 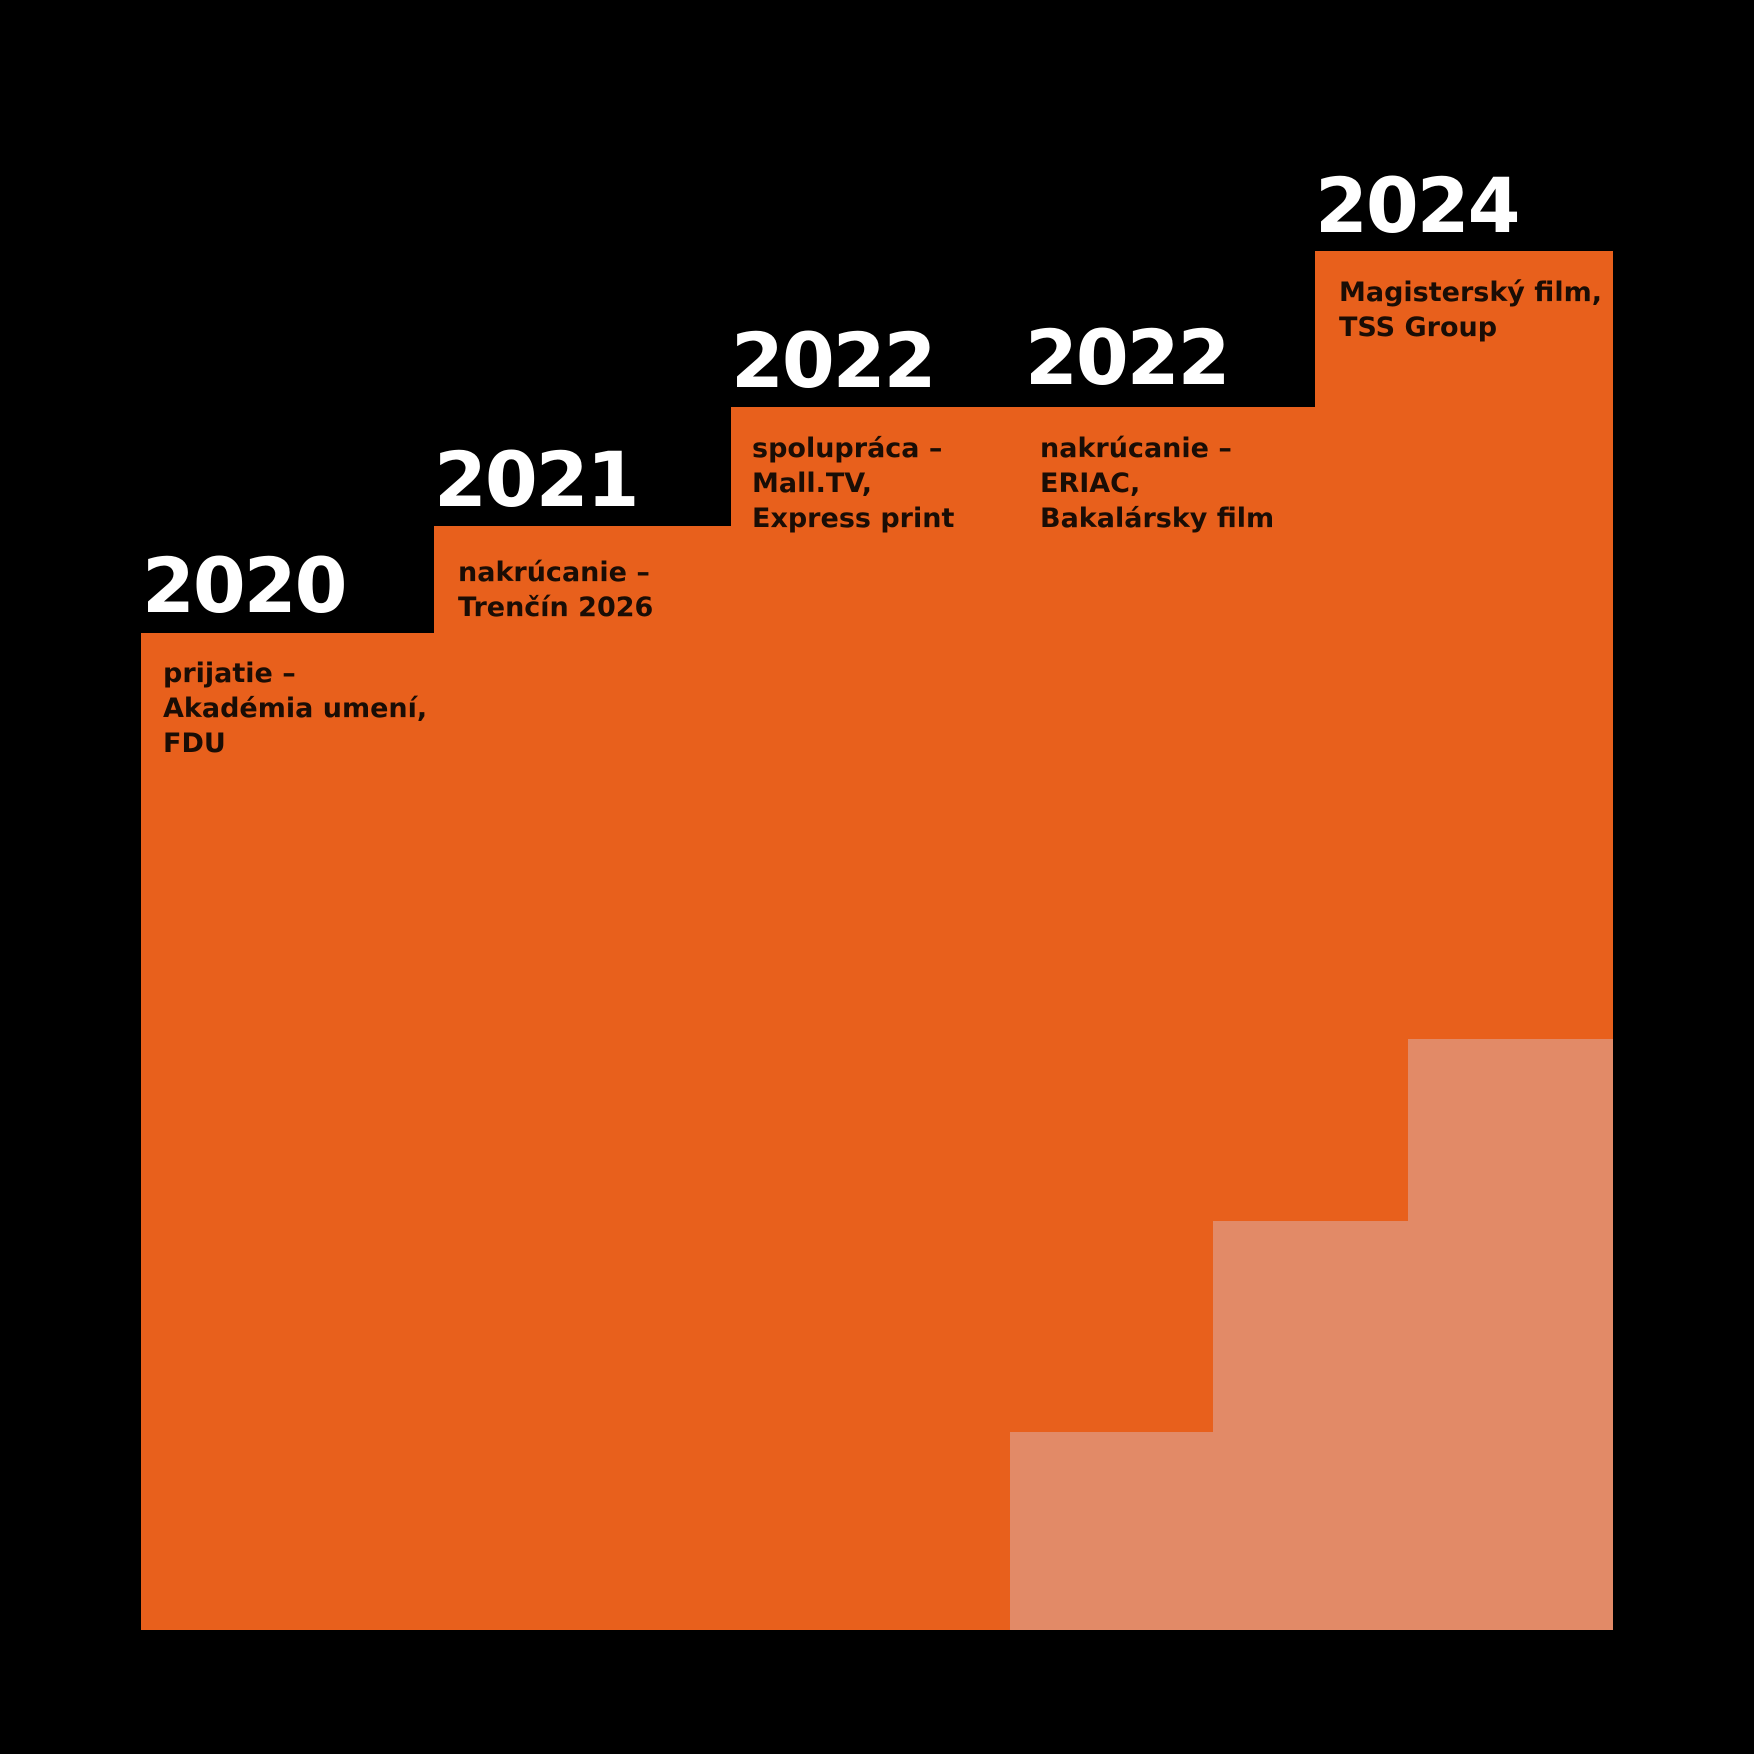 What do you see at coordinates (555, 590) in the screenshot?
I see `description-2021: nakrúcanie – Trenčín 2026` at bounding box center [555, 590].